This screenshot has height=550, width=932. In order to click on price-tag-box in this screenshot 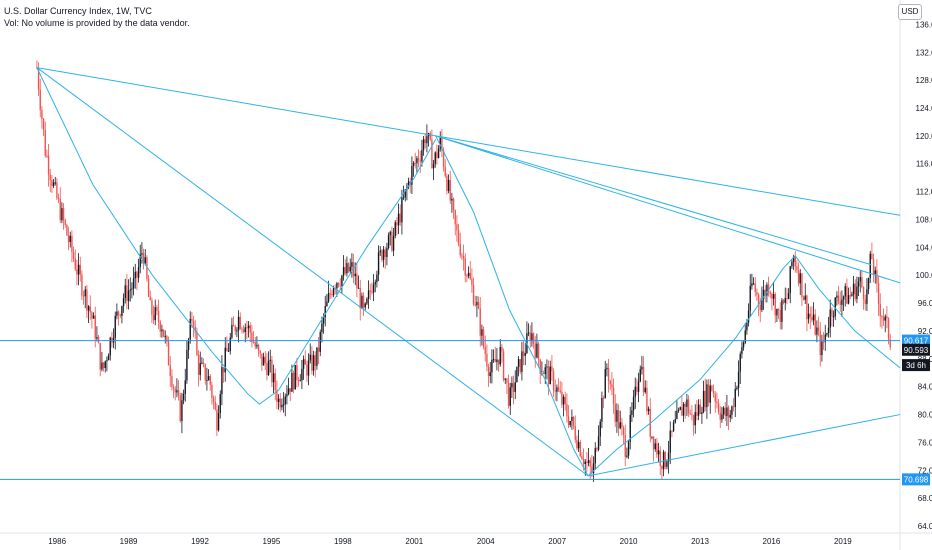, I will do `click(916, 365)`.